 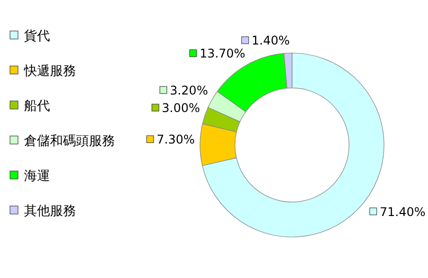 I want to click on legend-label: 其他服務, so click(x=50, y=211).